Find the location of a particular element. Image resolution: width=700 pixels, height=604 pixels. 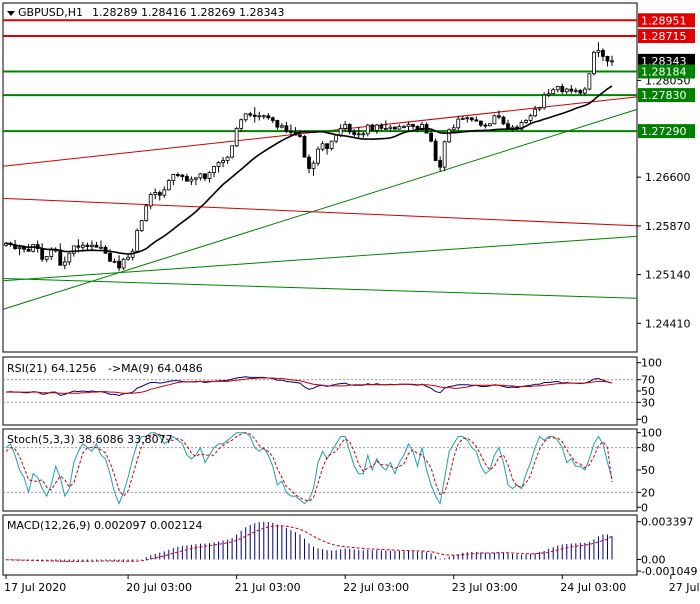

level-label-text: 1.28715 is located at coordinates (664, 36).